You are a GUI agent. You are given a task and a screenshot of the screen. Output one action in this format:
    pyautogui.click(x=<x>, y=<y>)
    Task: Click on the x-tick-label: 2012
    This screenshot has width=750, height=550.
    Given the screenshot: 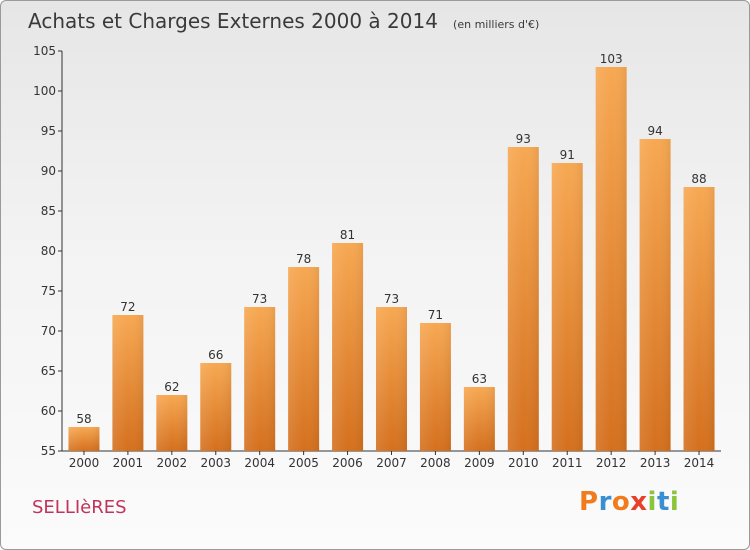 What is the action you would take?
    pyautogui.click(x=611, y=463)
    